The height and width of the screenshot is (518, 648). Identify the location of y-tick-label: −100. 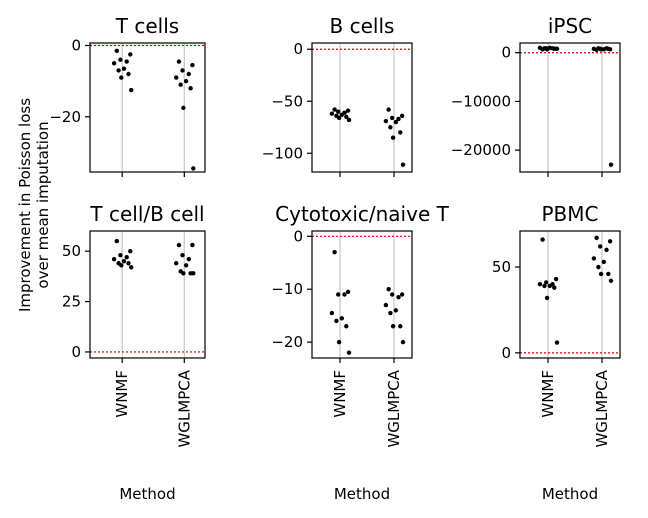
(282, 153).